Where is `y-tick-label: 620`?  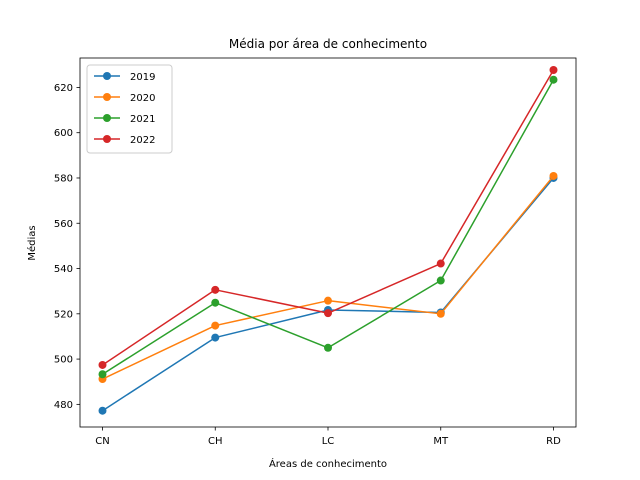 y-tick-label: 620 is located at coordinates (63, 88).